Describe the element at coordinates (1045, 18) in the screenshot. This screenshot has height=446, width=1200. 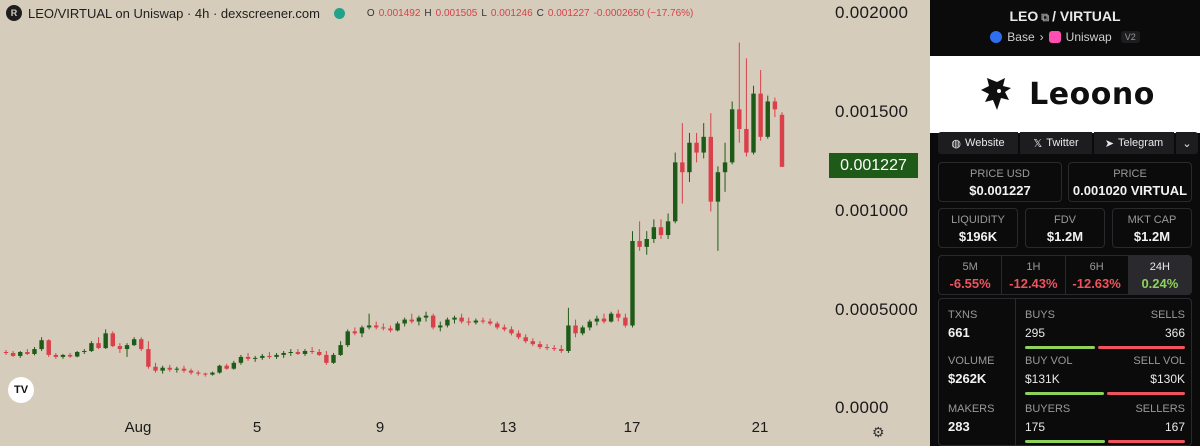
I see `copy-address-icon: ⧉` at that location.